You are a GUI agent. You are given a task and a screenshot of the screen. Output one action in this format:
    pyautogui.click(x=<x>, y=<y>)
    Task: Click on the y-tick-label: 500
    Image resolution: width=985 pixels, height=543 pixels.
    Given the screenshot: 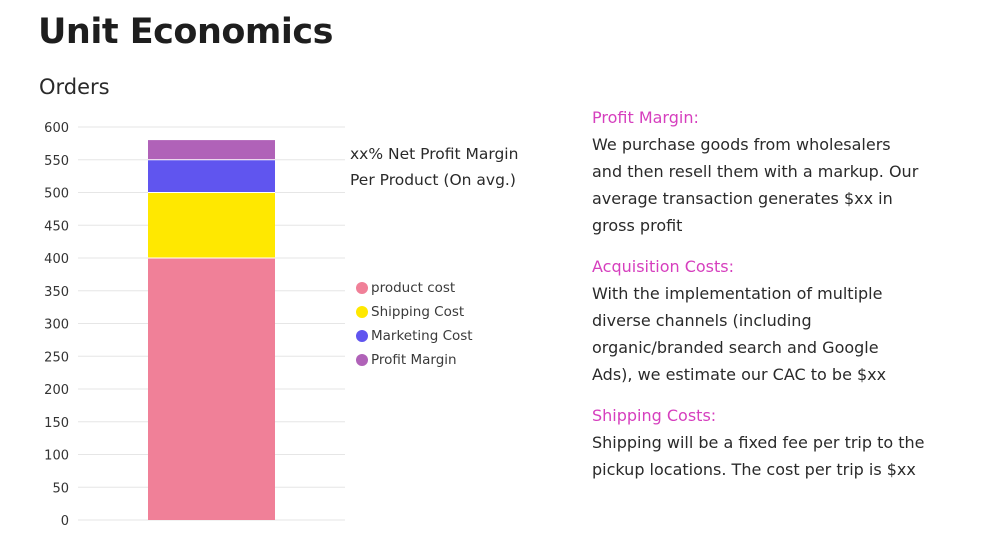 What is the action you would take?
    pyautogui.click(x=56, y=194)
    